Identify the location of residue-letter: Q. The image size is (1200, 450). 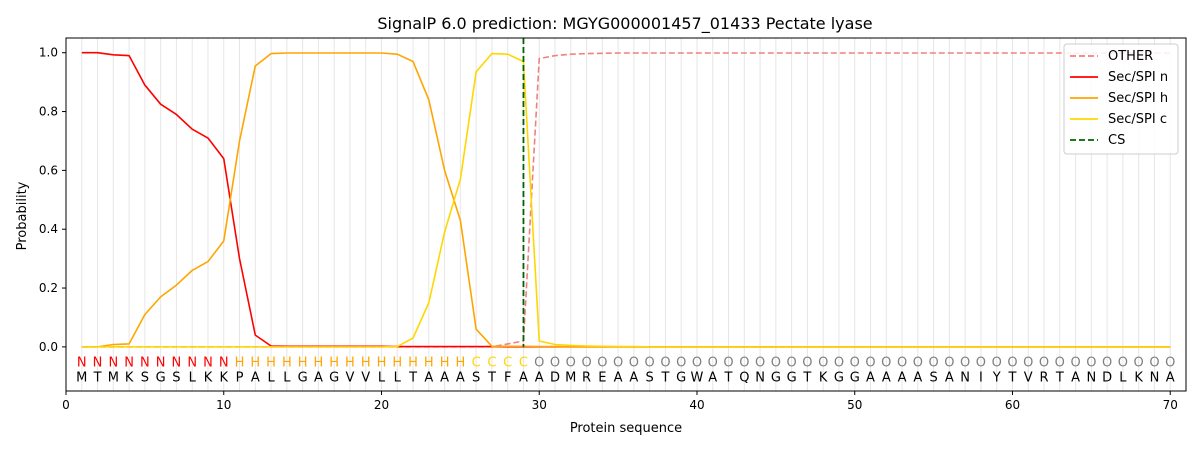
(744, 377).